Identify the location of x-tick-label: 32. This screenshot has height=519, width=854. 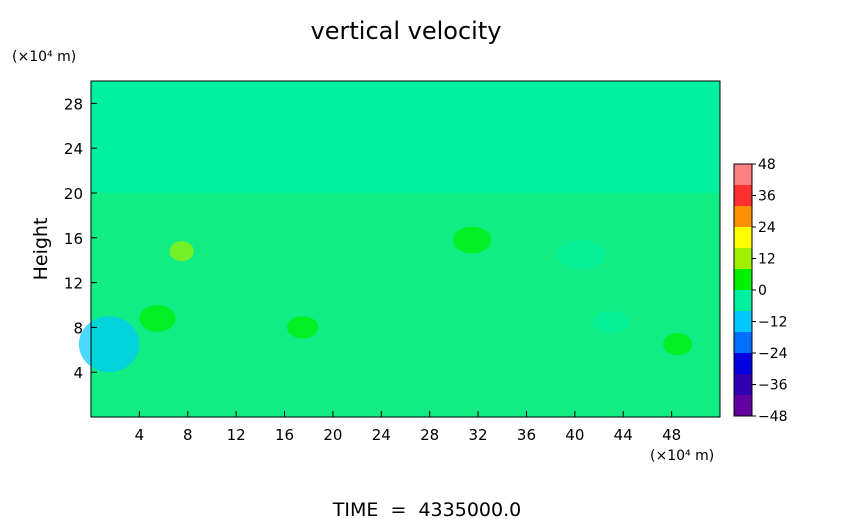
(478, 435).